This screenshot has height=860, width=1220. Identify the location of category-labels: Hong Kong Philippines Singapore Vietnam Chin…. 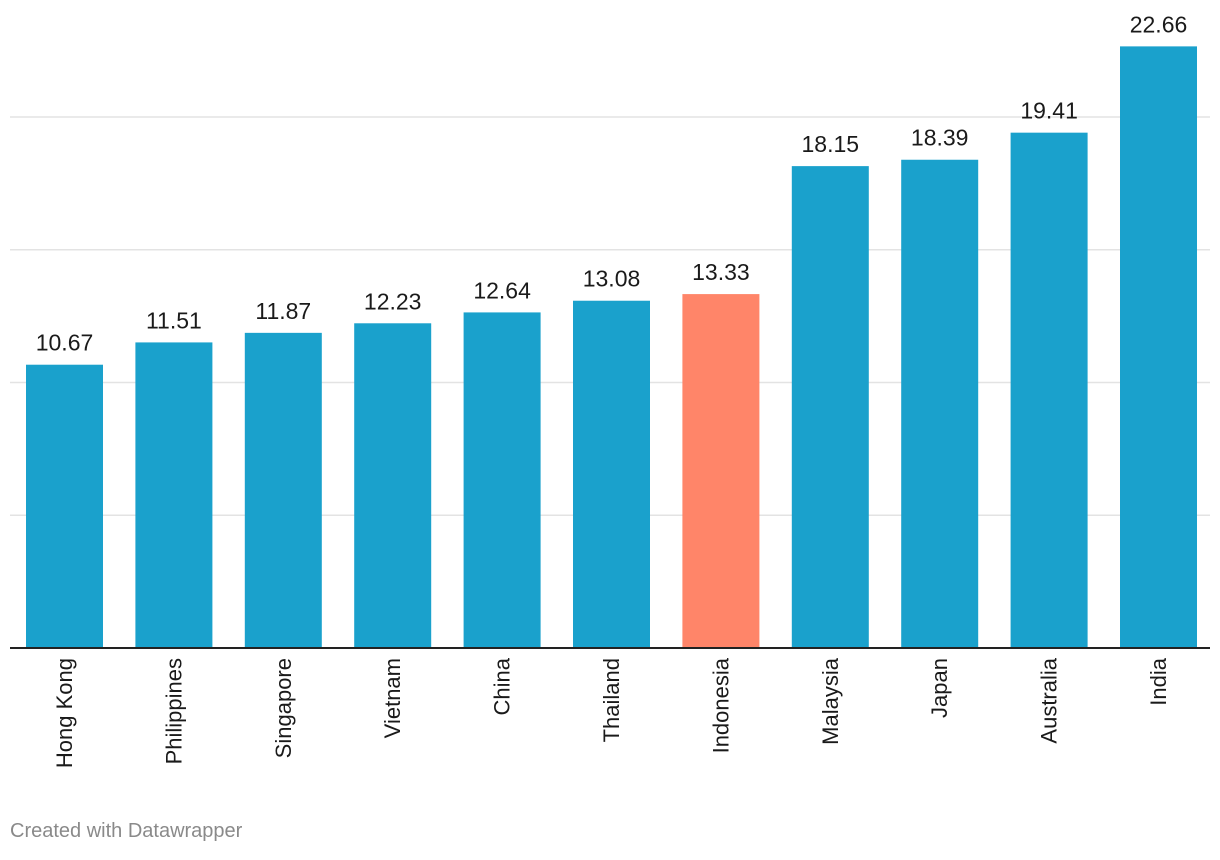
(611, 712).